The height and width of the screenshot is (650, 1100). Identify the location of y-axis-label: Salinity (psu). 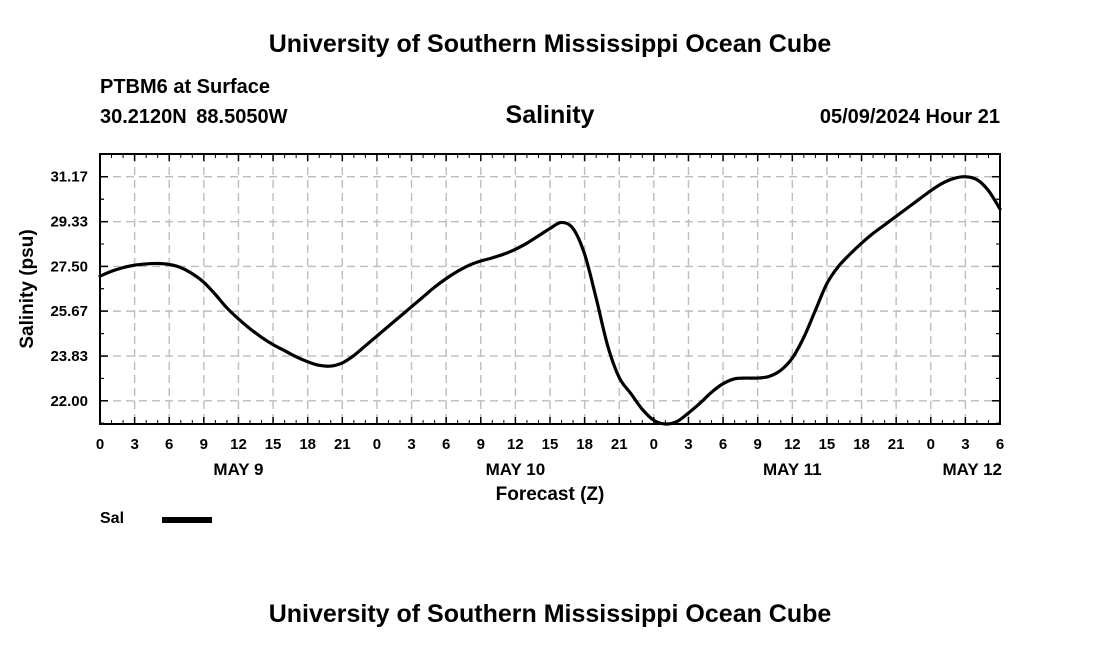
(27, 288).